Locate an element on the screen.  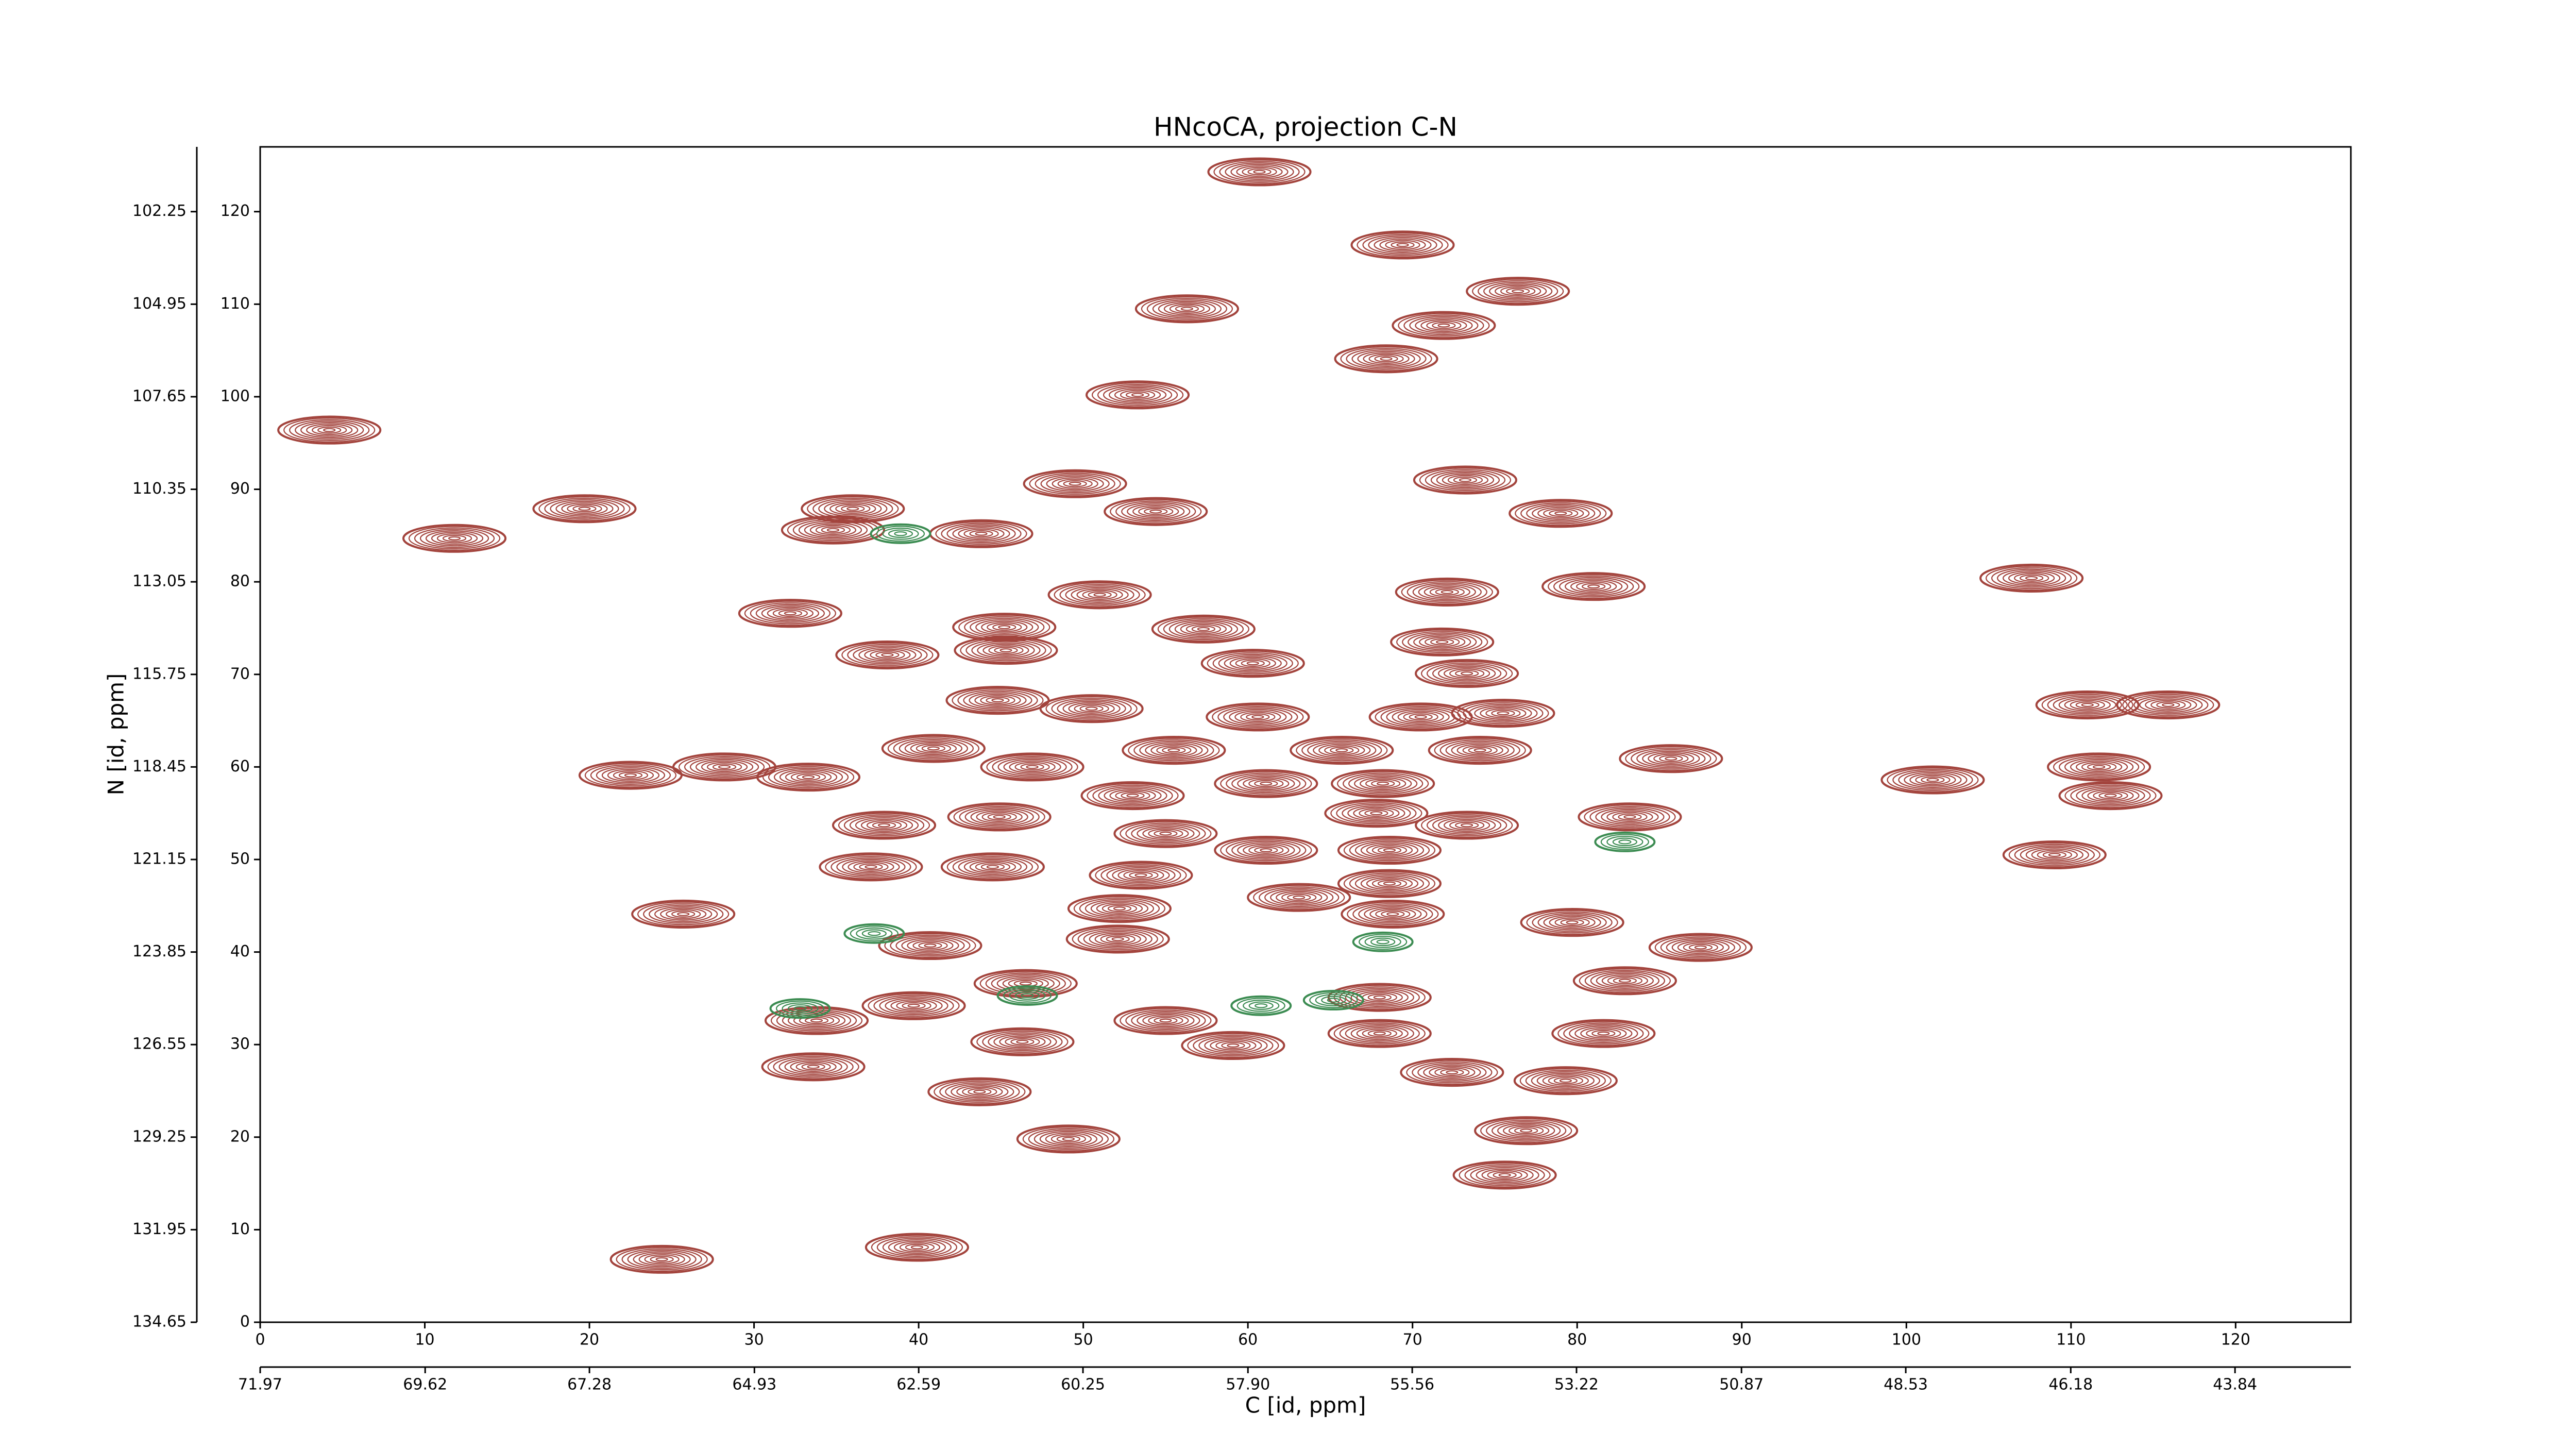
y2-tick-label: 134.65 is located at coordinates (159, 1322).